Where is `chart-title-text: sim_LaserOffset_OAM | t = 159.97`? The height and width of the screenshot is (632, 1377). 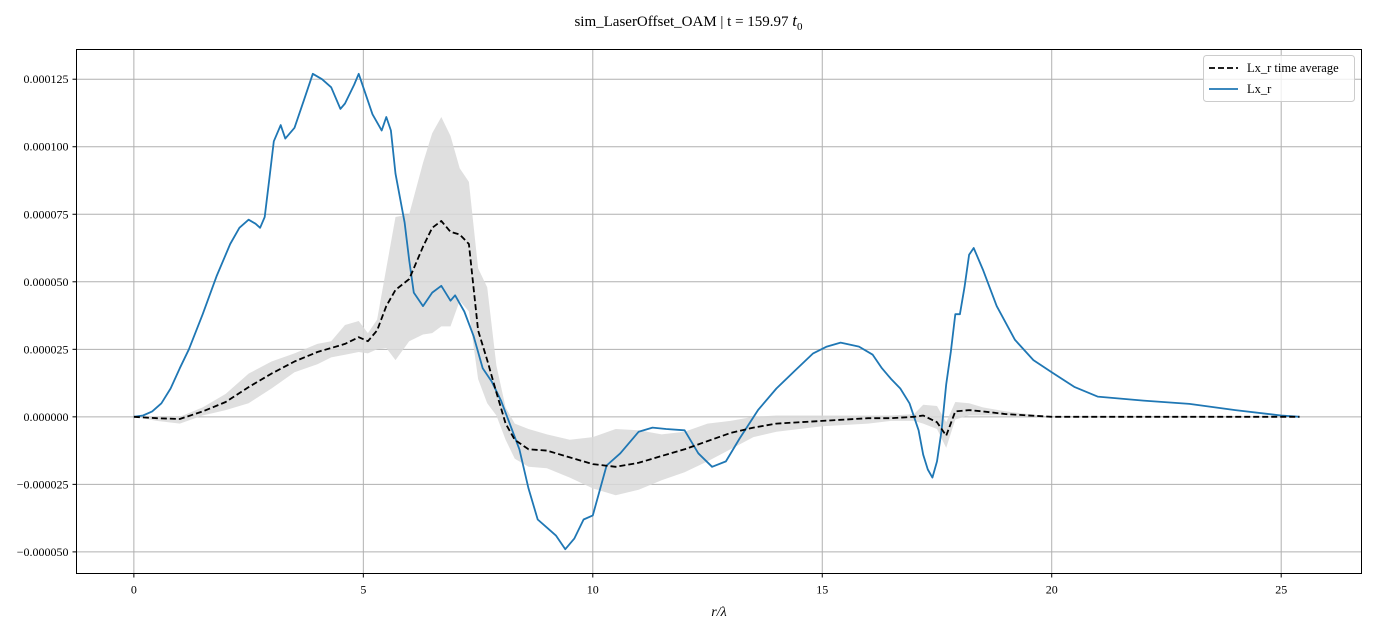 chart-title-text: sim_LaserOffset_OAM | t = 159.97 is located at coordinates (683, 22).